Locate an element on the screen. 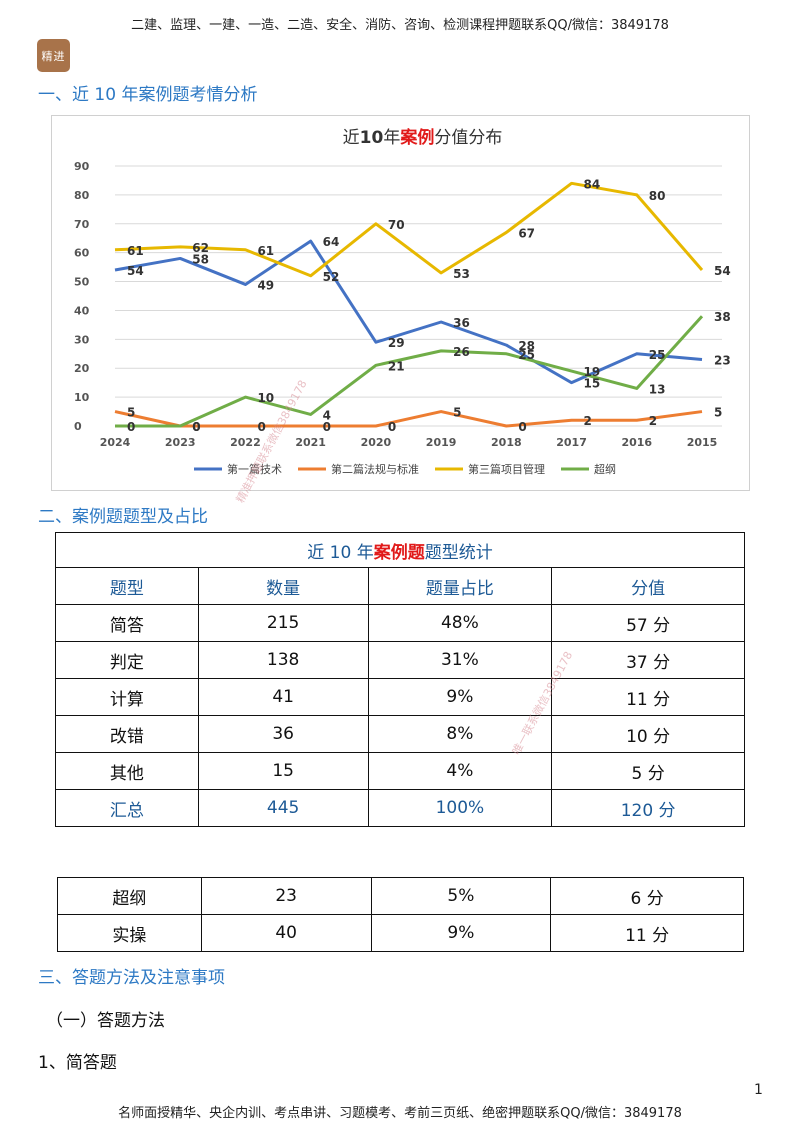 This screenshot has height=1132, width=800. table-title-prefix: 近 10 年 is located at coordinates (340, 552).